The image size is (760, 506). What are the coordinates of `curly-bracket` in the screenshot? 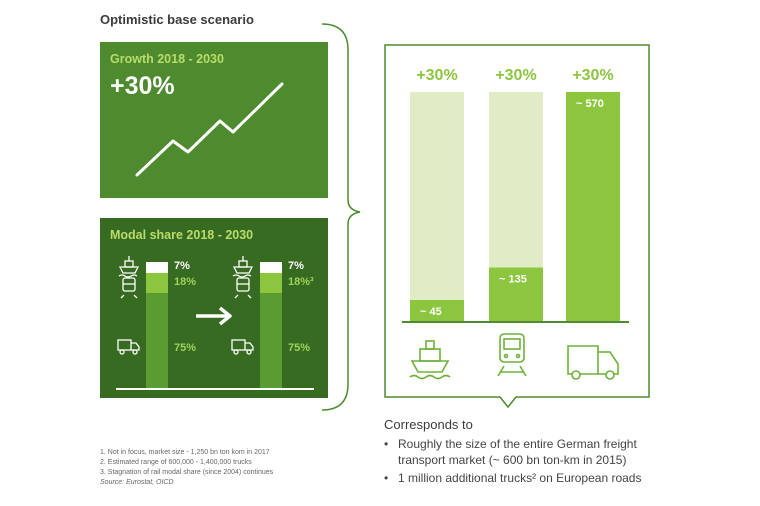 It's located at (341, 217).